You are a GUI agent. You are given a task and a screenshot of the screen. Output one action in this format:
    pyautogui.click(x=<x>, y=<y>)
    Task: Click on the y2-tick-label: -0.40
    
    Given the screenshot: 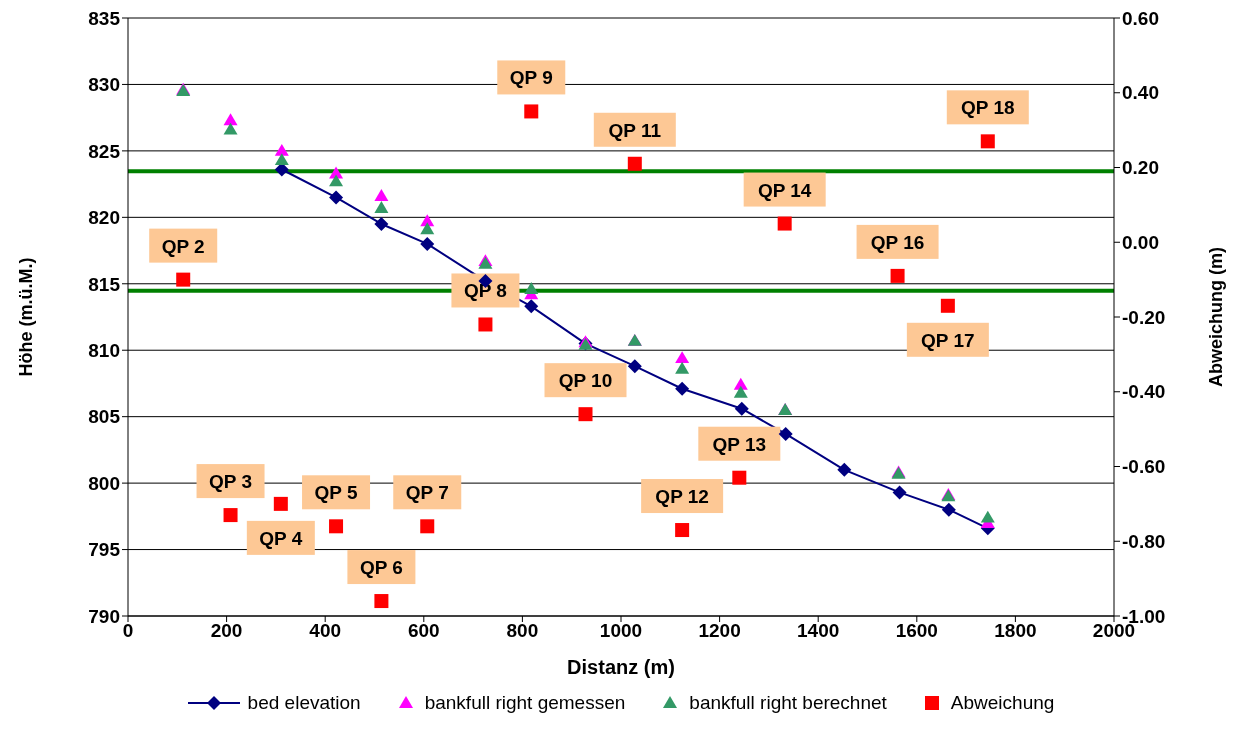 What is the action you would take?
    pyautogui.click(x=1144, y=392)
    